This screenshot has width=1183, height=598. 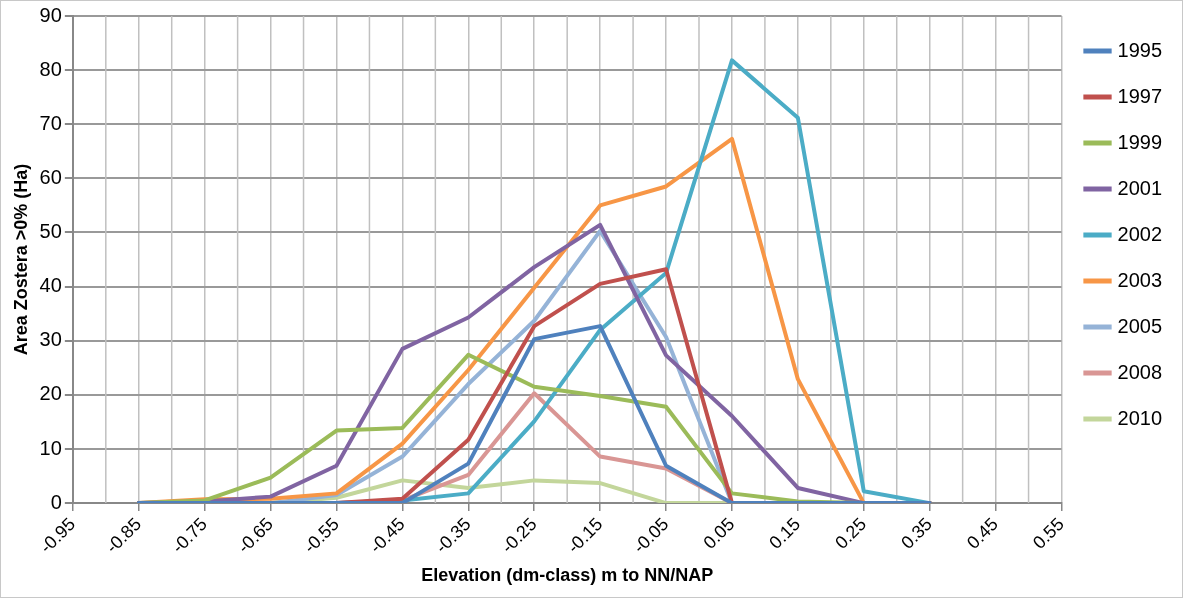 What do you see at coordinates (50, 231) in the screenshot?
I see `y-tick-label: 50` at bounding box center [50, 231].